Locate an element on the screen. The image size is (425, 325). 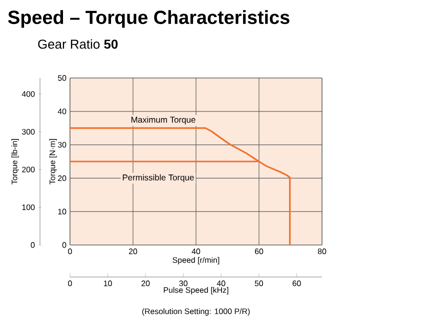
annotation: Permissible Torque is located at coordinates (158, 178).